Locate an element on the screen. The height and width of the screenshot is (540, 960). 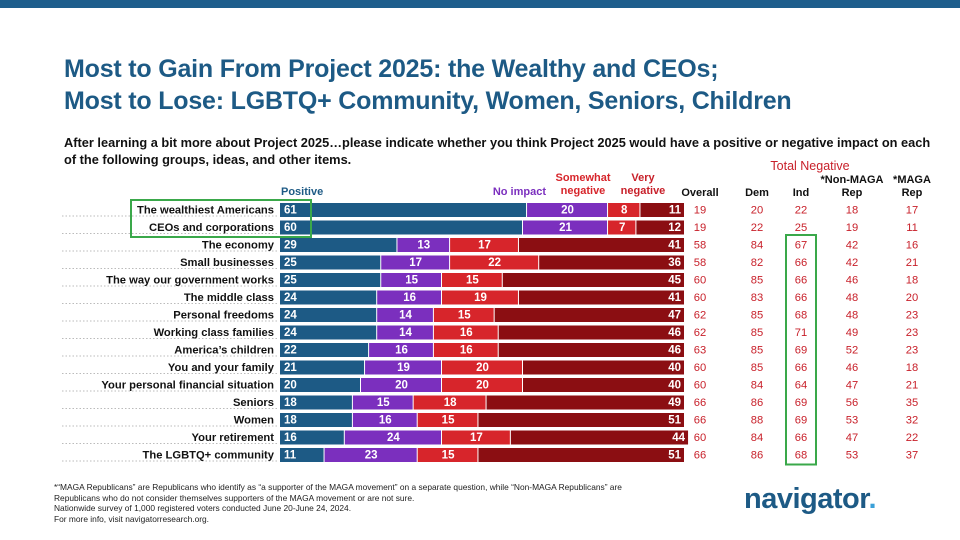
table-cell-ind-you-and-your-family: 66 is located at coordinates (801, 368).